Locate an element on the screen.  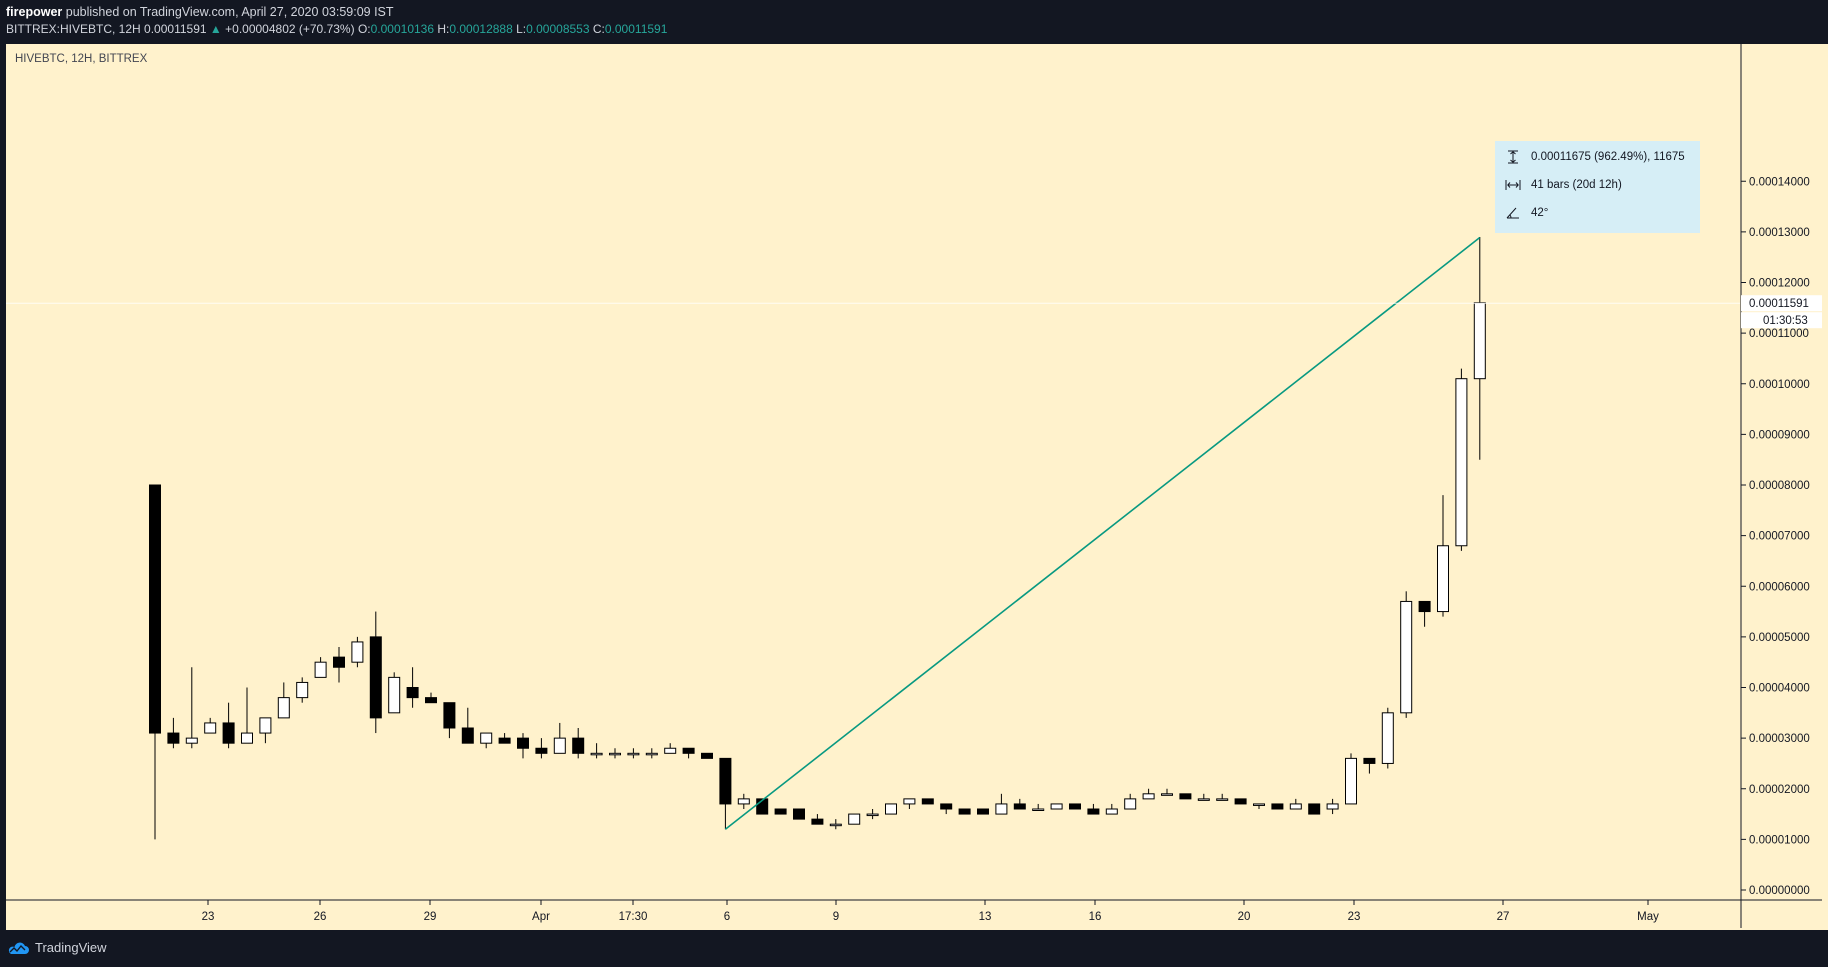
price-axis-label: 0.00010000 is located at coordinates (1779, 385).